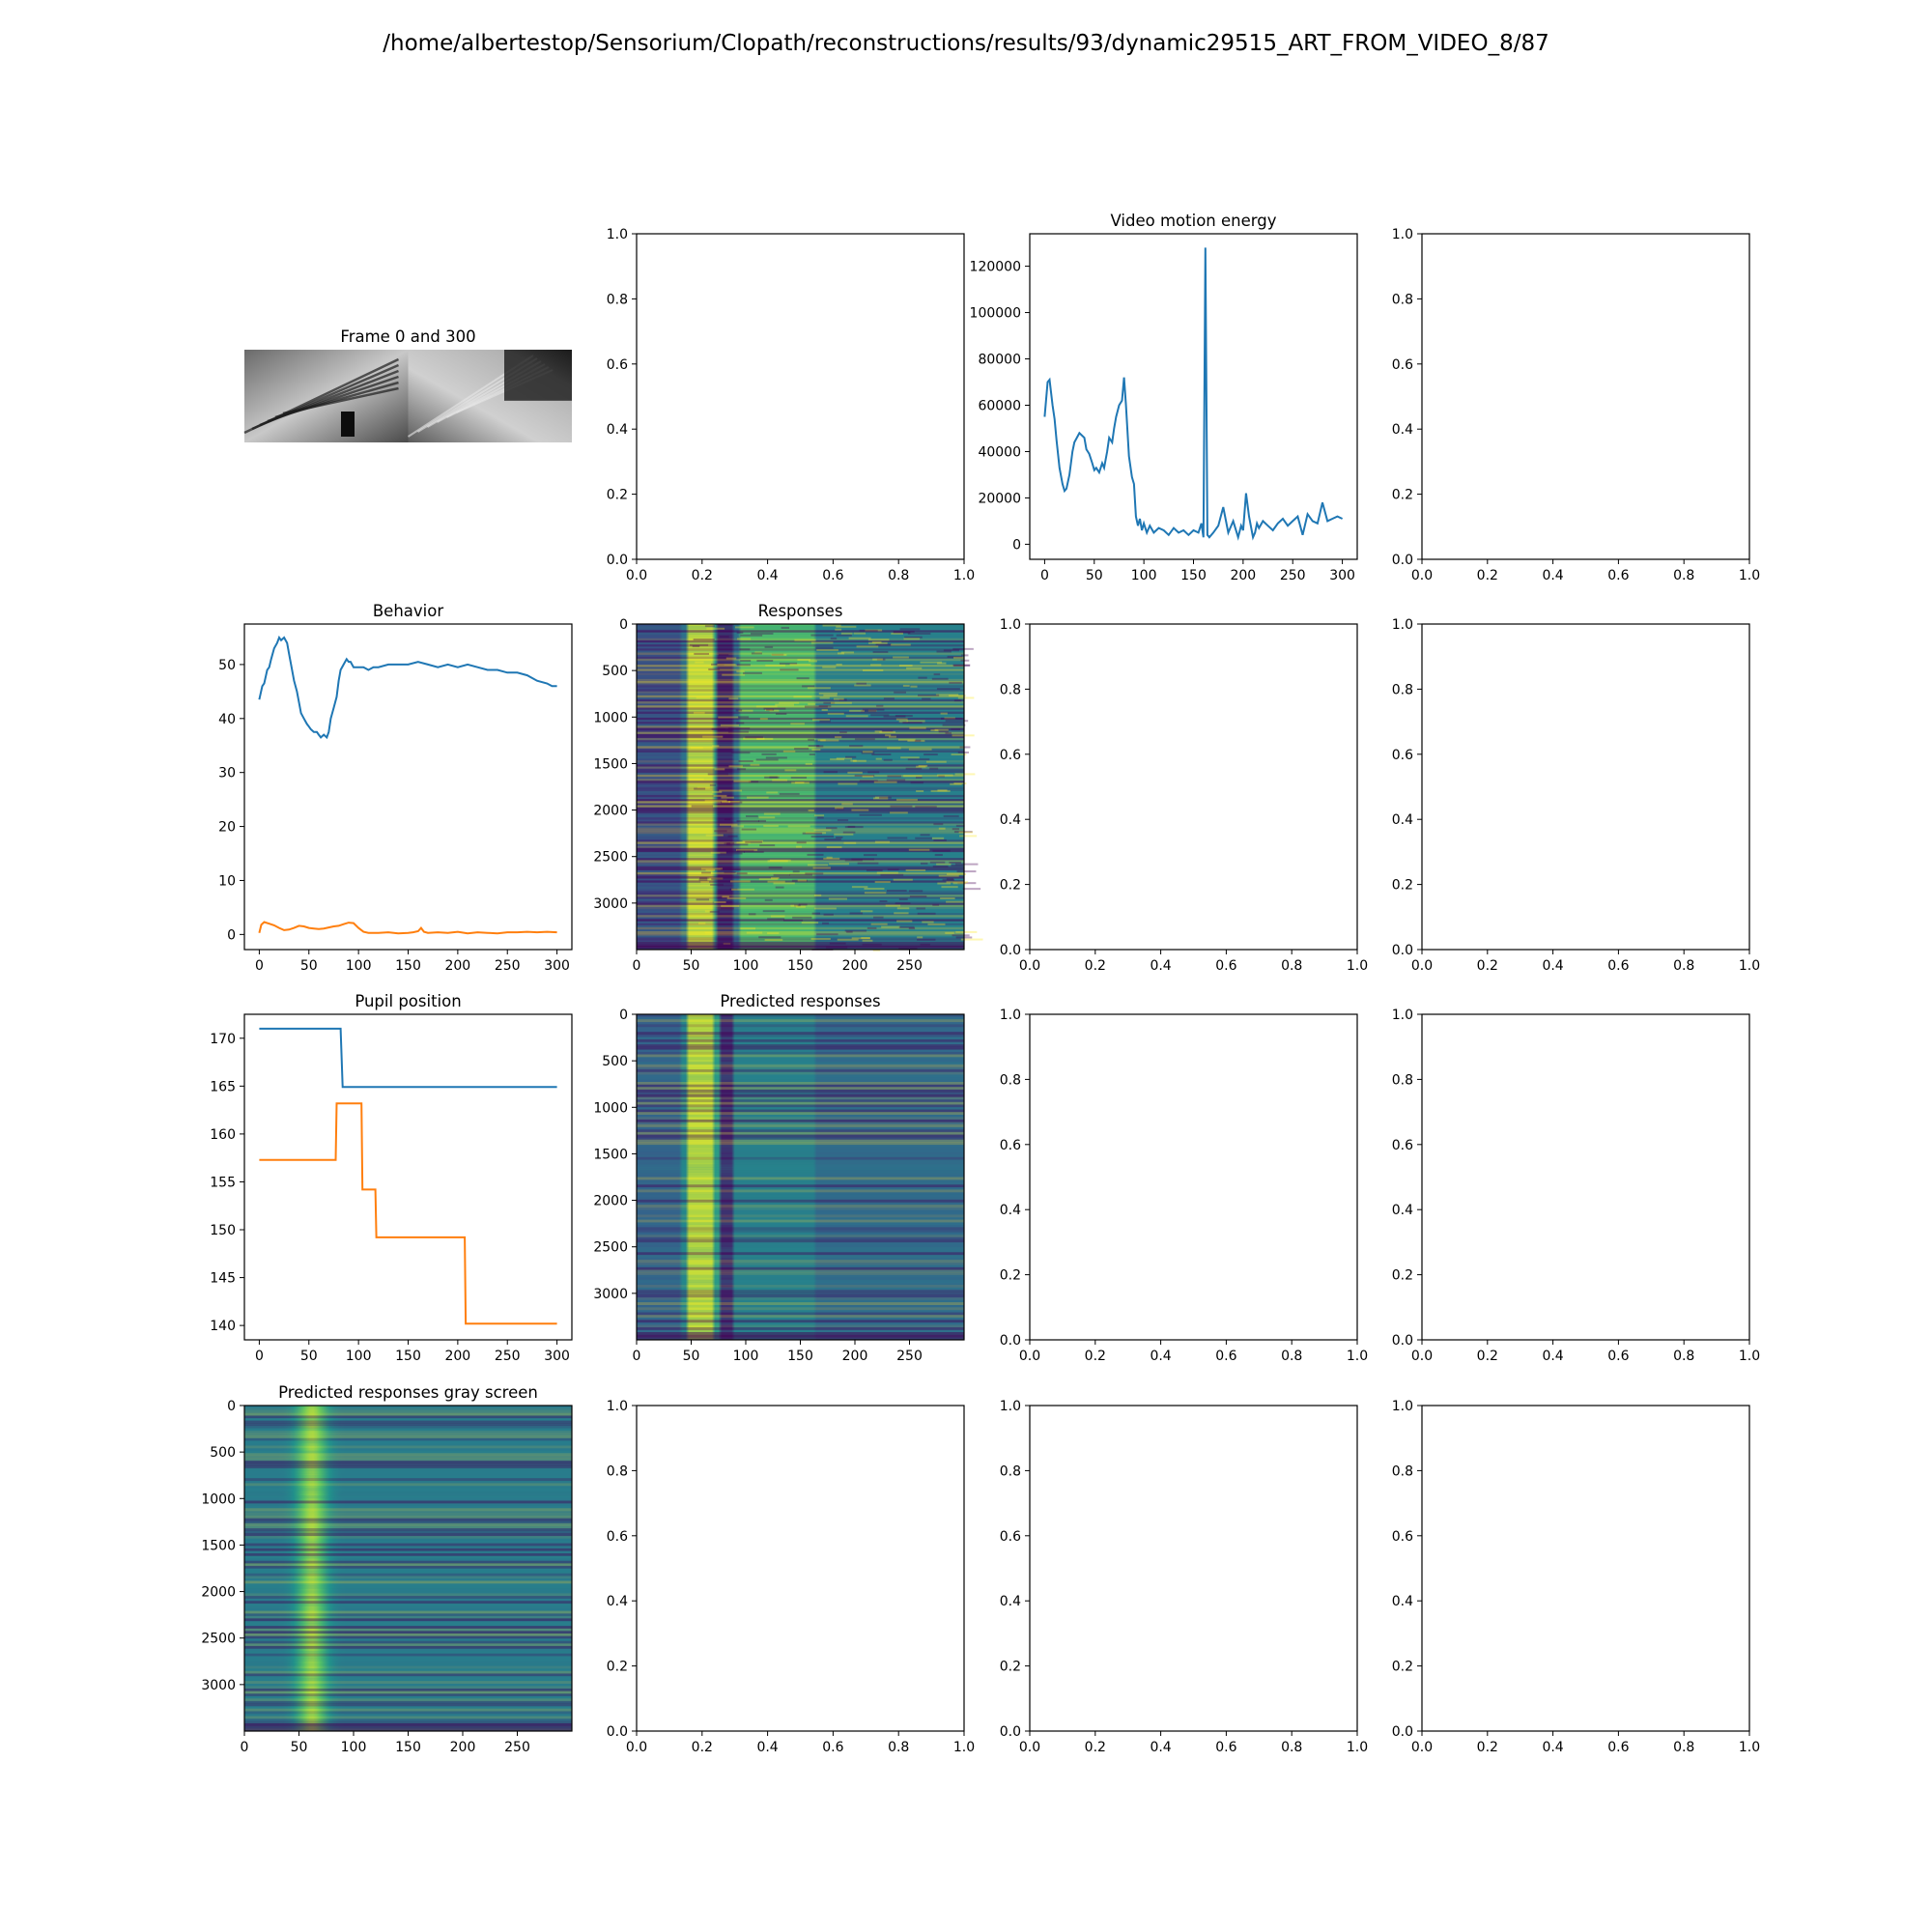 This screenshot has height=1932, width=1932. I want to click on panel-predicted-ytick-label: 1000, so click(610, 1108).